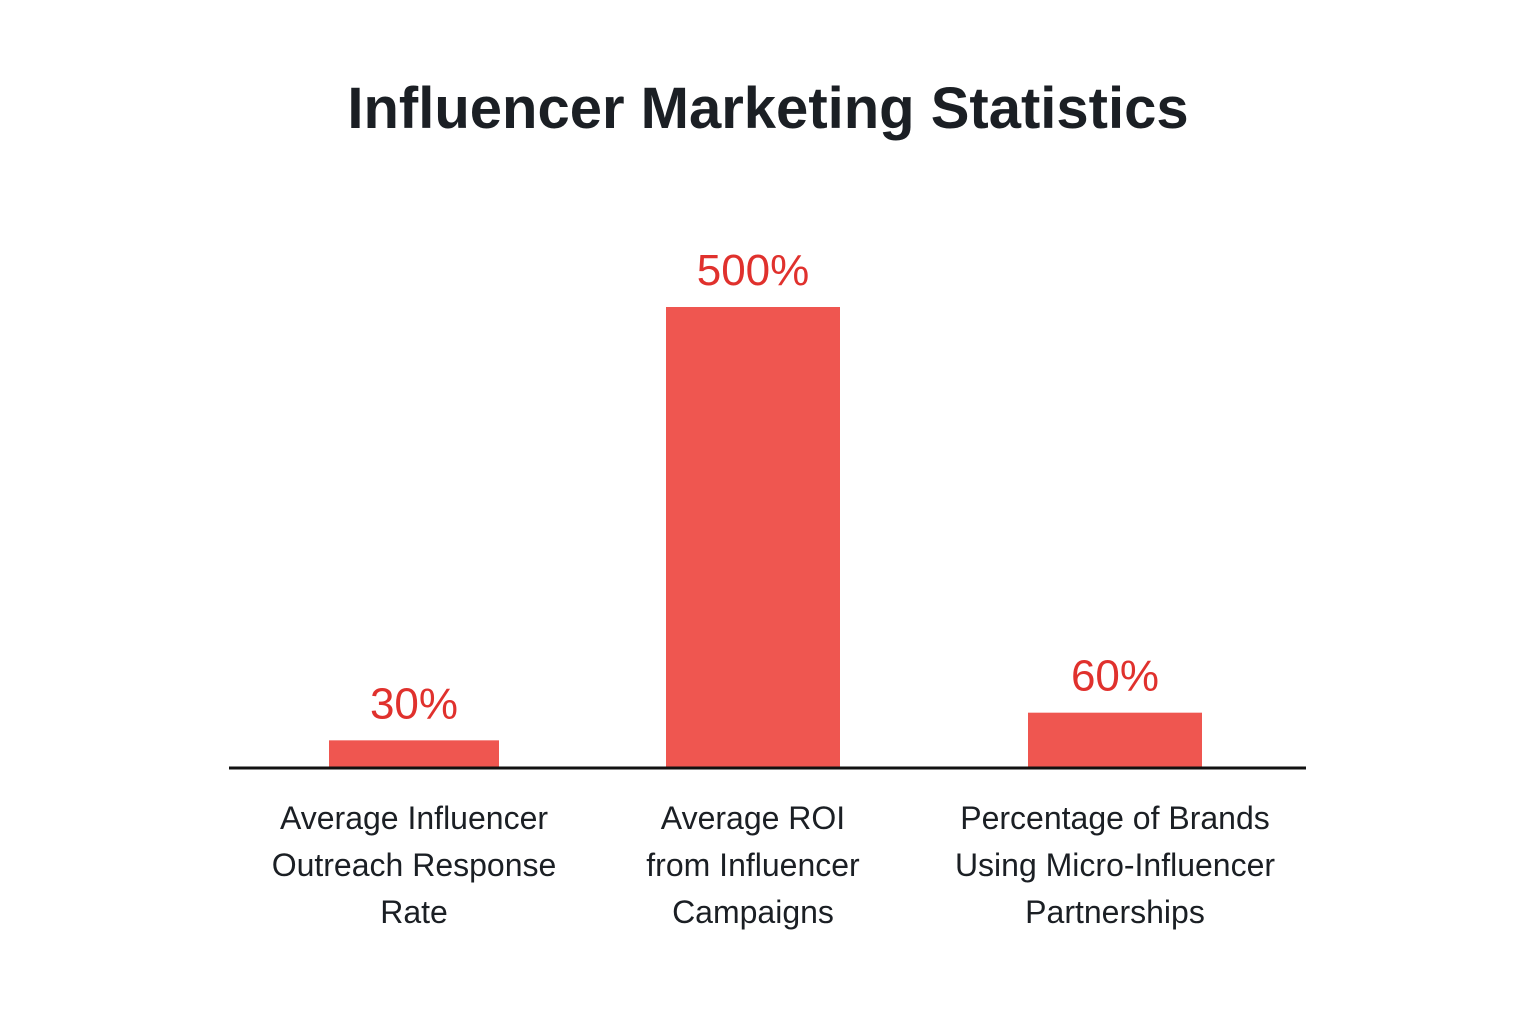 The image size is (1536, 1024). Describe the element at coordinates (1115, 818) in the screenshot. I see `category-label-3-line-1: Percentage of Brands` at that location.